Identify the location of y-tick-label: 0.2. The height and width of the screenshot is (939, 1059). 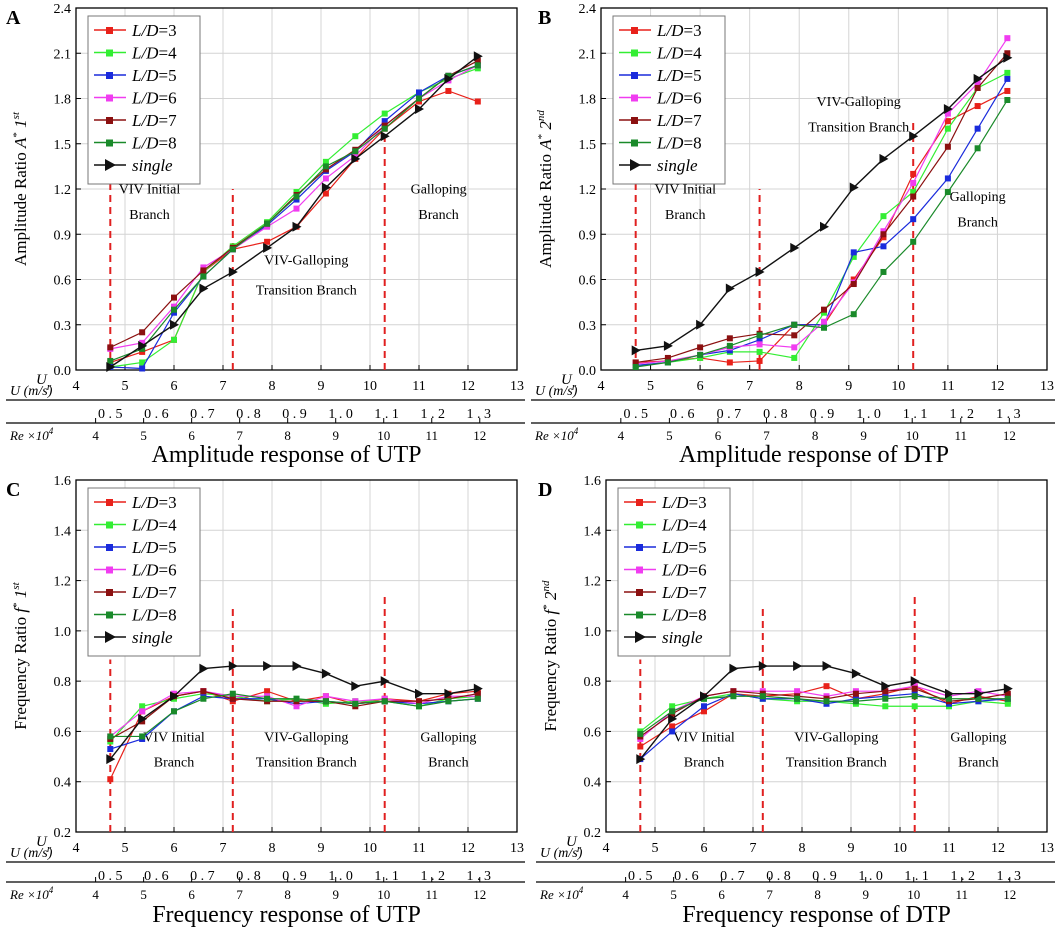
(593, 833).